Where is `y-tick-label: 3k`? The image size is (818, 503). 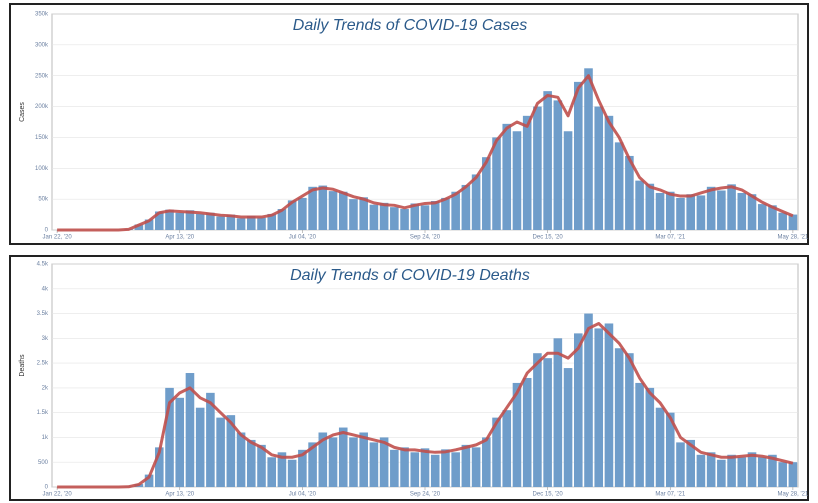
y-tick-label: 3k is located at coordinates (45, 339).